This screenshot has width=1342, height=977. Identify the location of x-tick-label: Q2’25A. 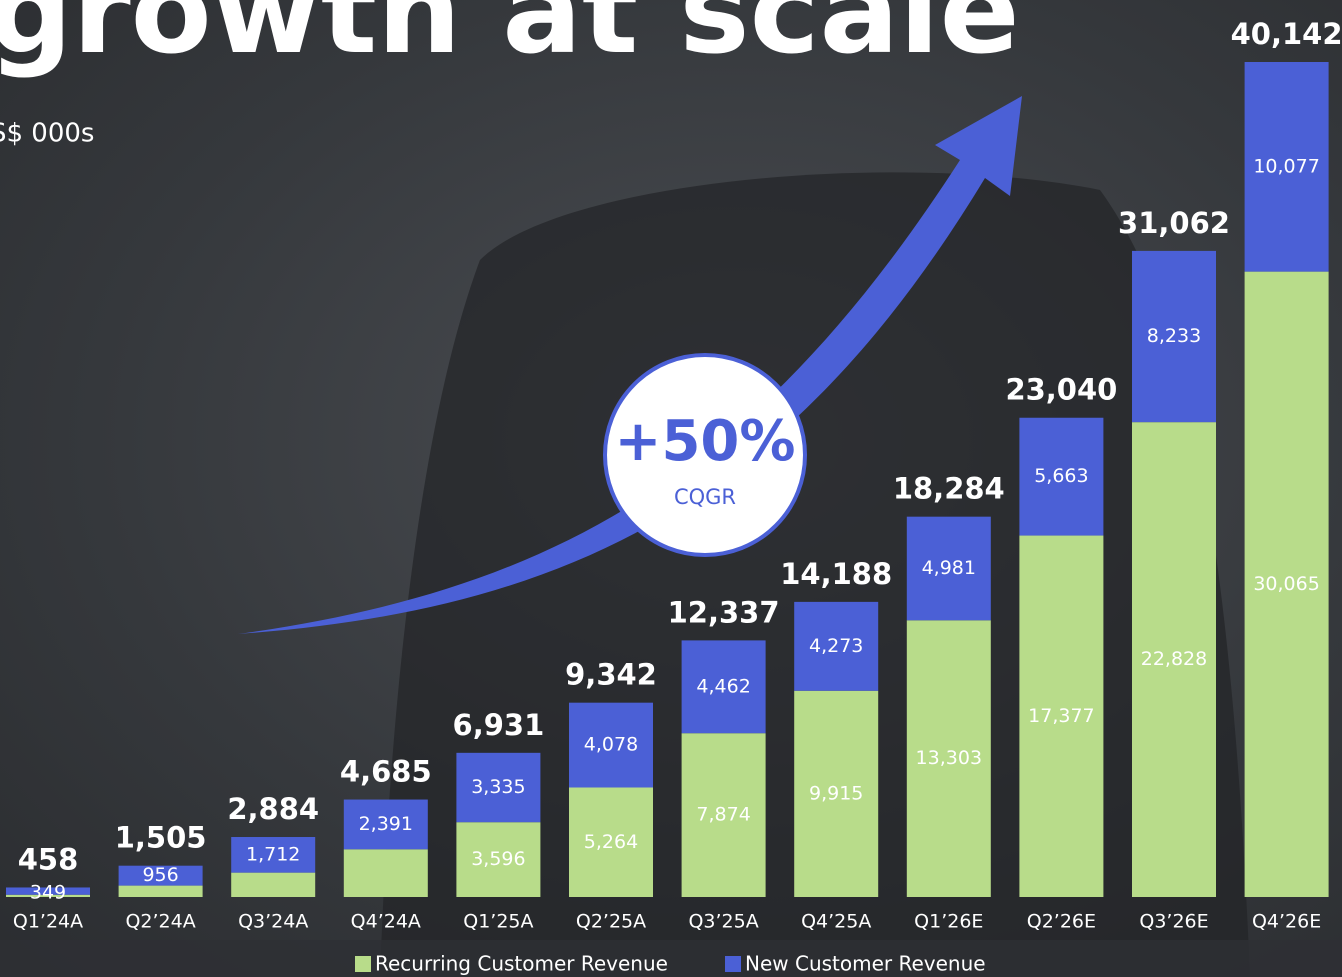
(611, 922).